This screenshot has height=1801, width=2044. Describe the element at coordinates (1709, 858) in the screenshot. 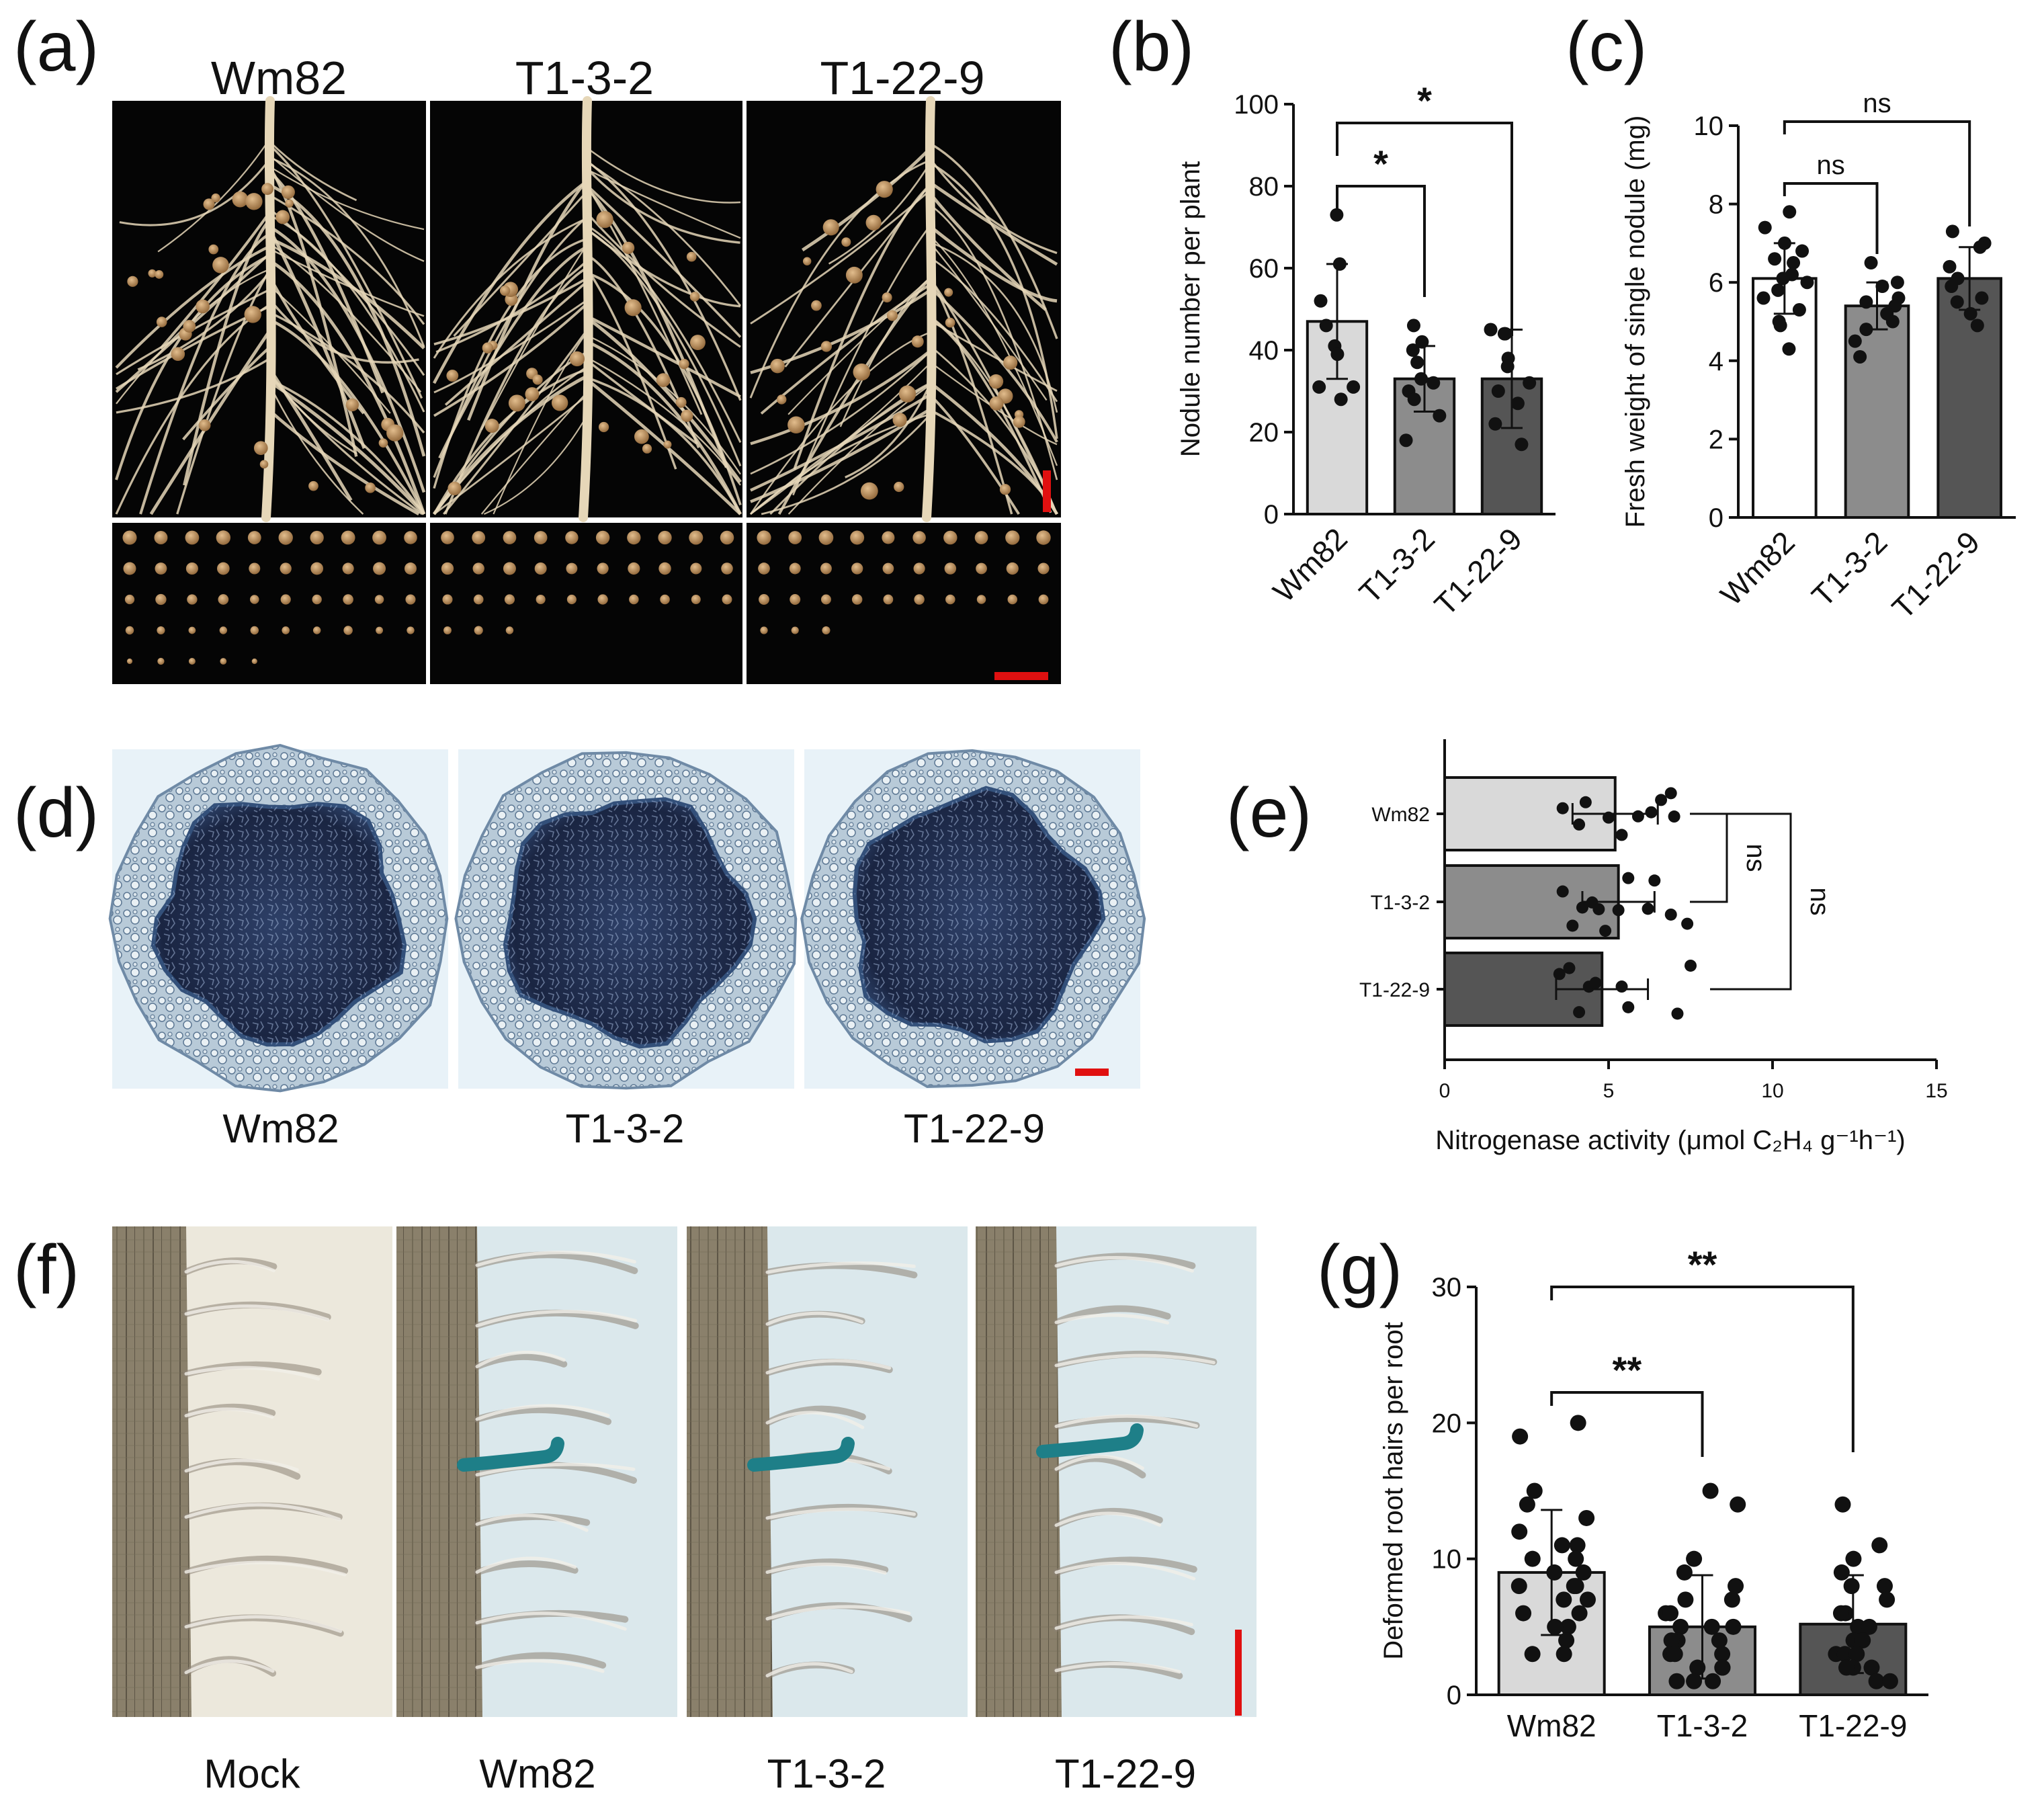

I see `significance-bracket` at that location.